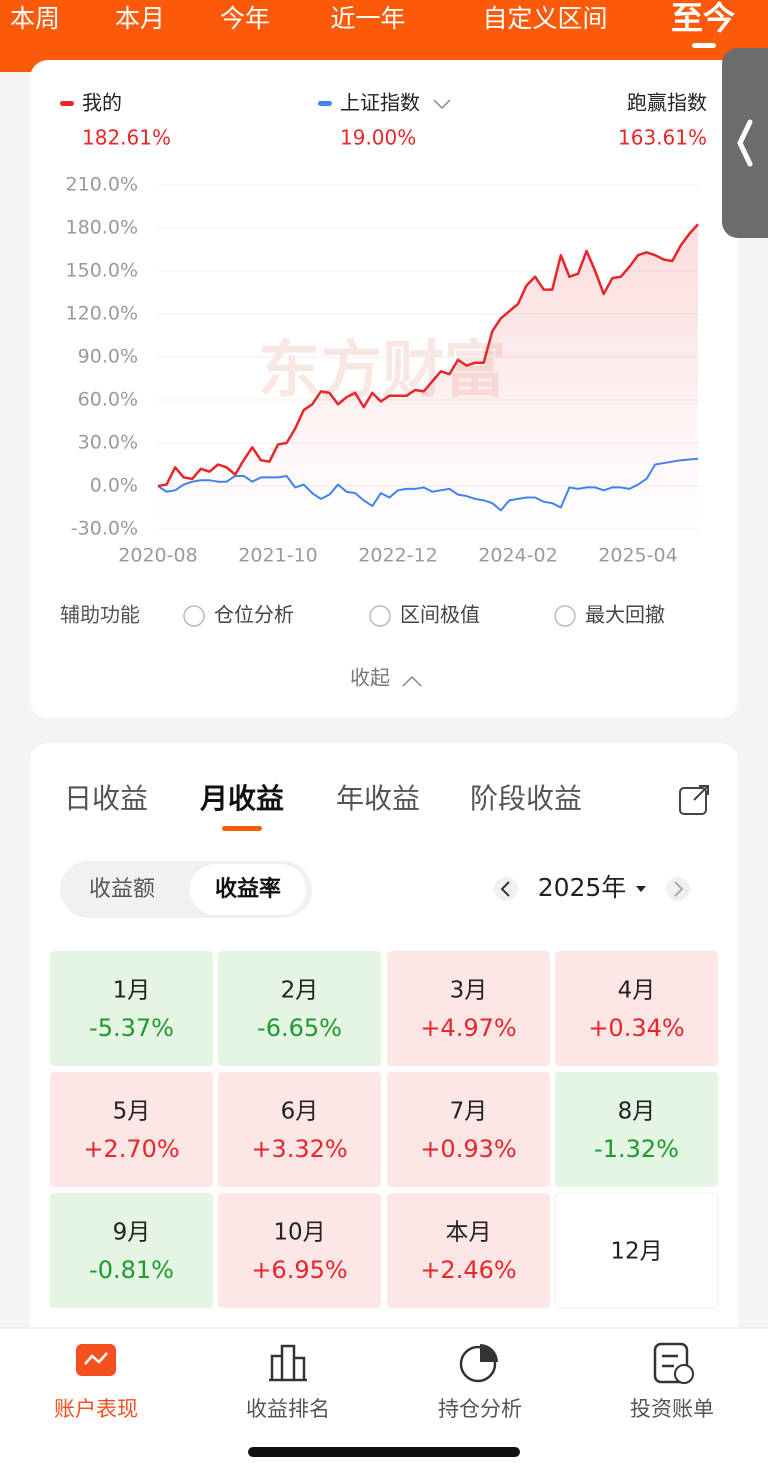  I want to click on month-return: +6.95%, so click(299, 1270).